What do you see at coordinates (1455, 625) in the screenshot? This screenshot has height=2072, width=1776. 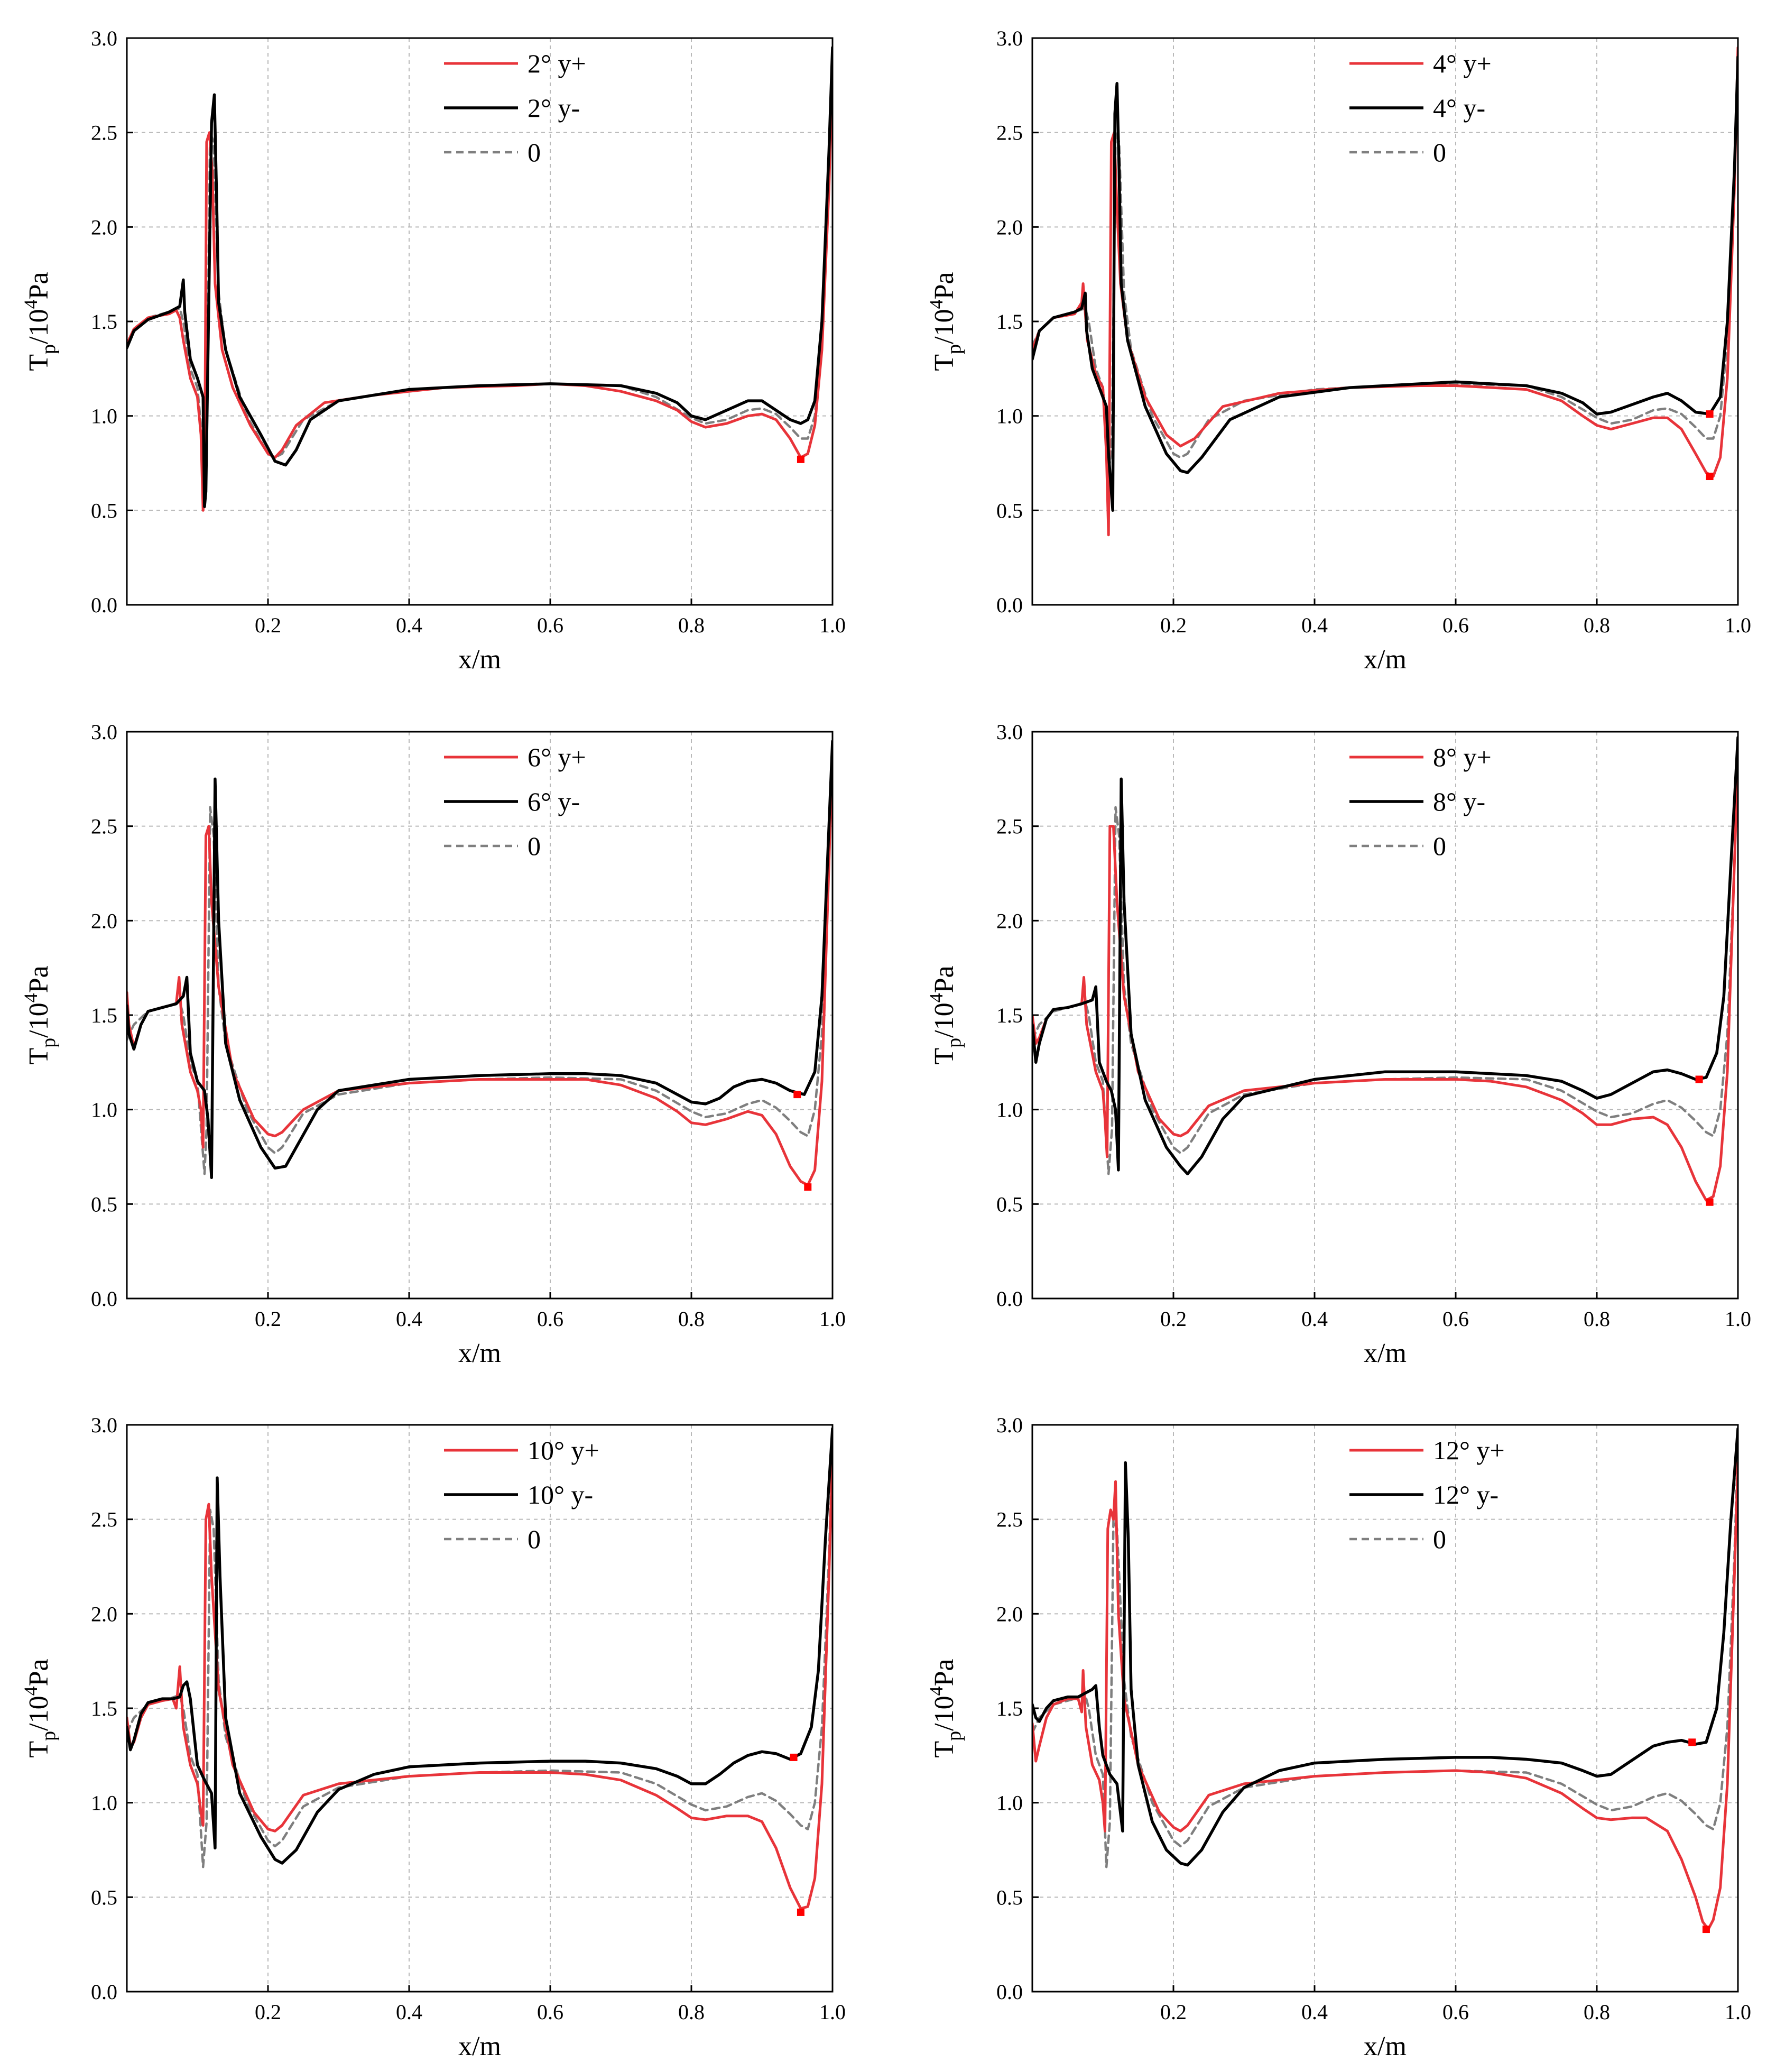 I see `chart-4-xtick-label: 0.6` at bounding box center [1455, 625].